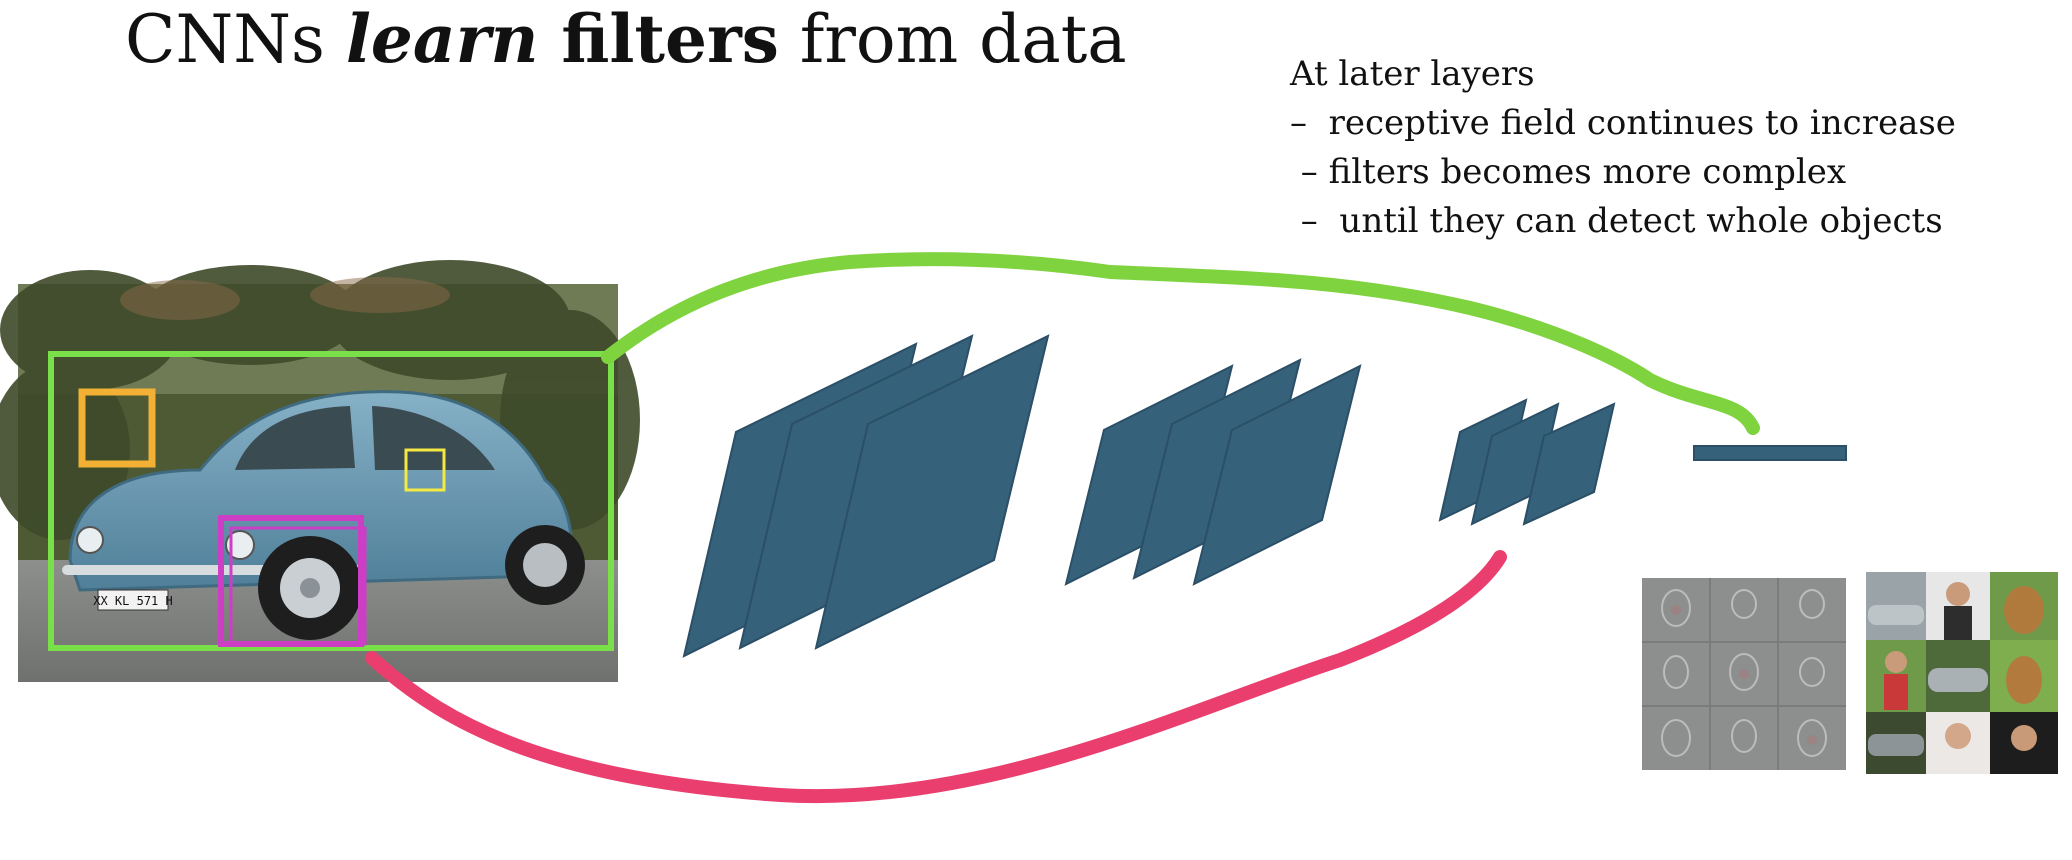  I want to click on mid-receptive-box-inner, so click(298, 586).